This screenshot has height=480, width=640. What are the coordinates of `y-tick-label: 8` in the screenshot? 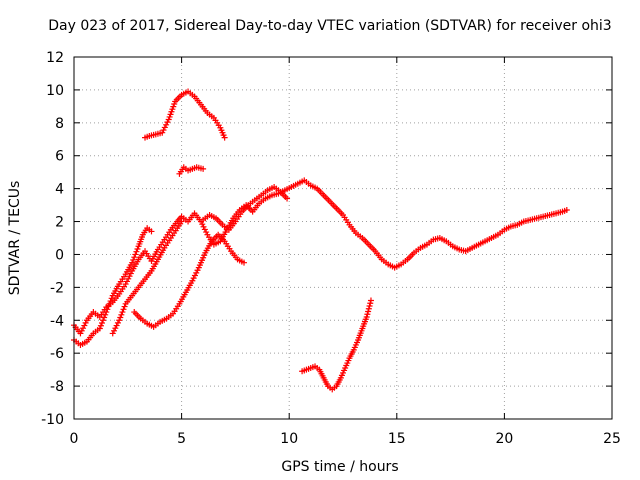 It's located at (59, 124).